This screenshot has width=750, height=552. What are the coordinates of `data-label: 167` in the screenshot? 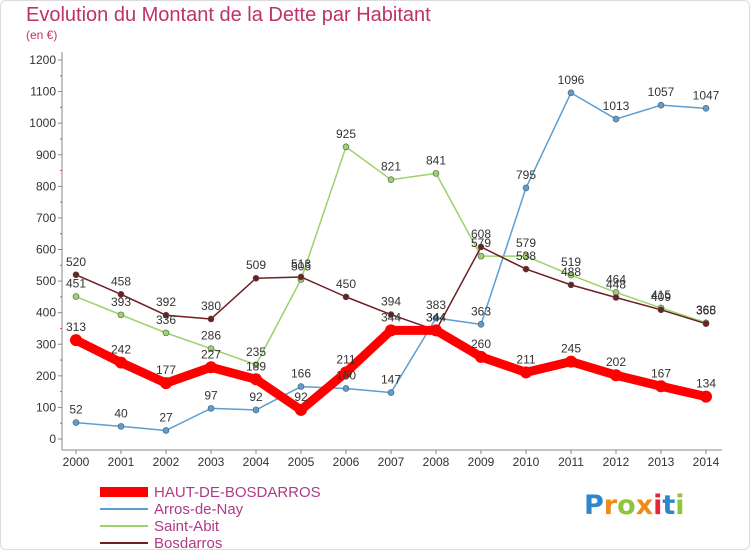 It's located at (661, 373).